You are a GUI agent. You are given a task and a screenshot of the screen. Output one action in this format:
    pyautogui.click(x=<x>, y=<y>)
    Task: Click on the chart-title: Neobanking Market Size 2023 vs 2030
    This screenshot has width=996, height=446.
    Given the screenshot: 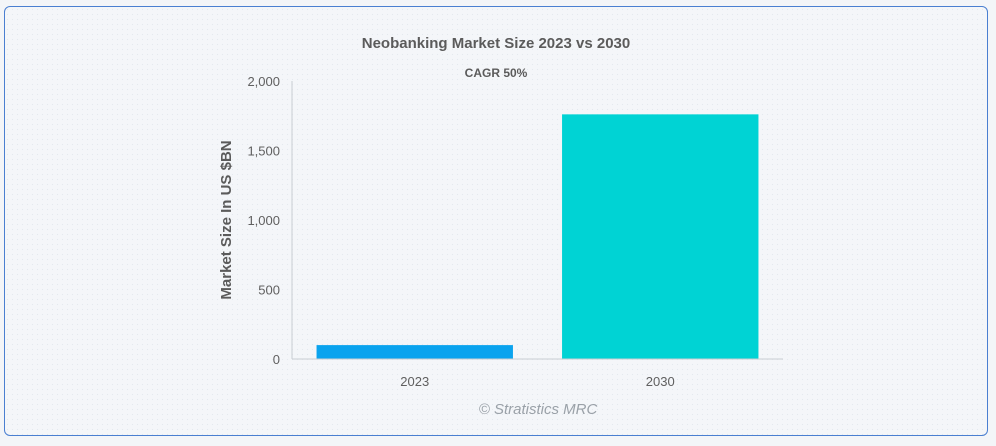 What is the action you would take?
    pyautogui.click(x=496, y=43)
    